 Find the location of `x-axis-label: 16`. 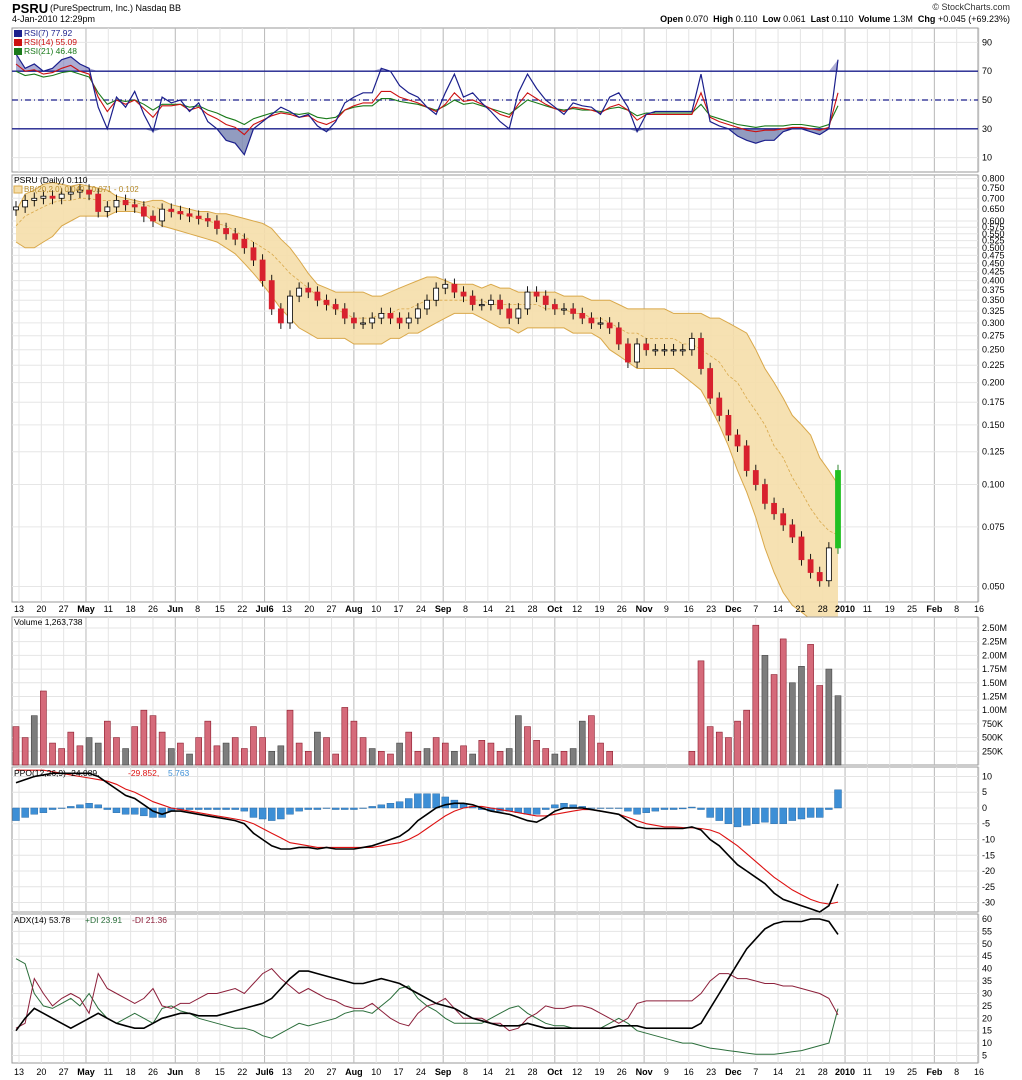

x-axis-label: 16 is located at coordinates (689, 609).